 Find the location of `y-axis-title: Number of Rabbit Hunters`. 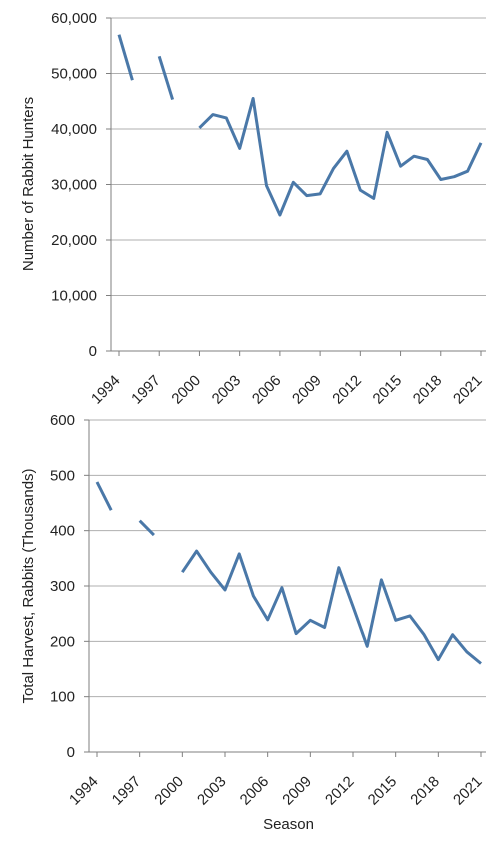

y-axis-title: Number of Rabbit Hunters is located at coordinates (28, 184).